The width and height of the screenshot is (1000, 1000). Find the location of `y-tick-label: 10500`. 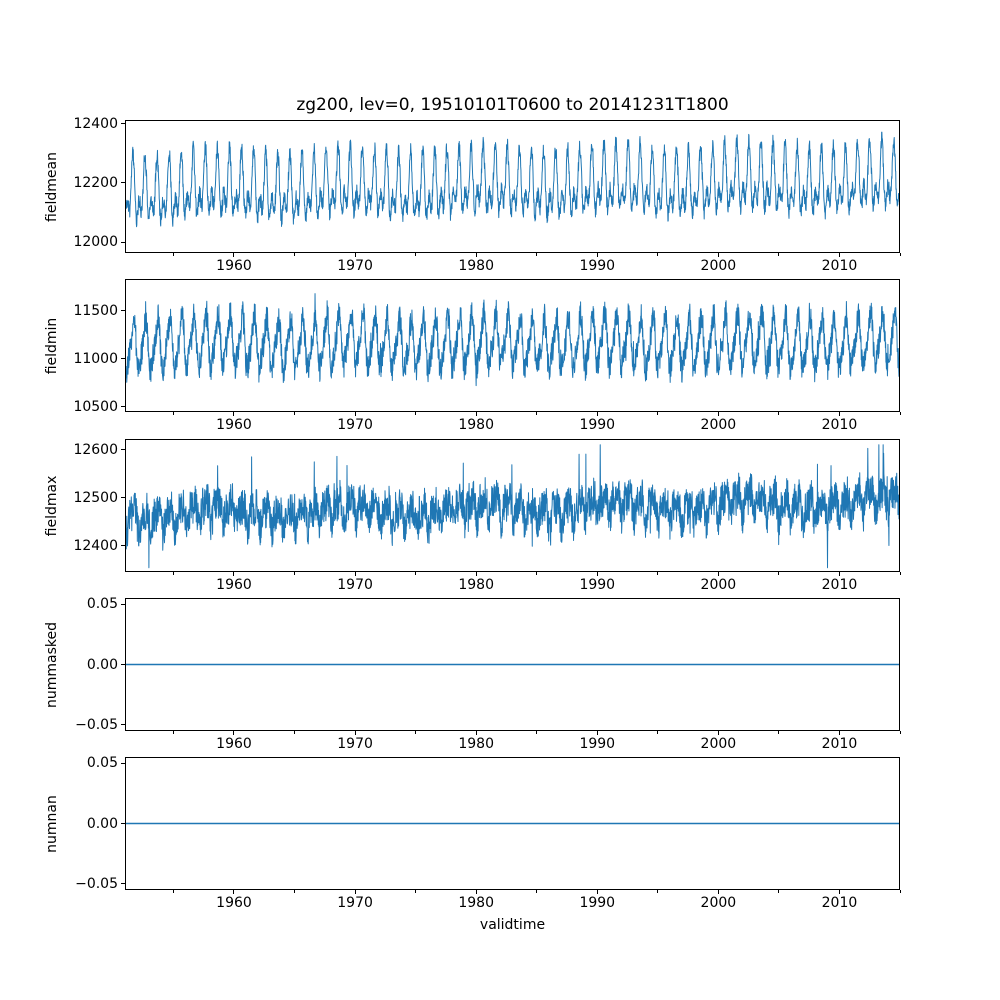

y-tick-label: 10500 is located at coordinates (95, 406).